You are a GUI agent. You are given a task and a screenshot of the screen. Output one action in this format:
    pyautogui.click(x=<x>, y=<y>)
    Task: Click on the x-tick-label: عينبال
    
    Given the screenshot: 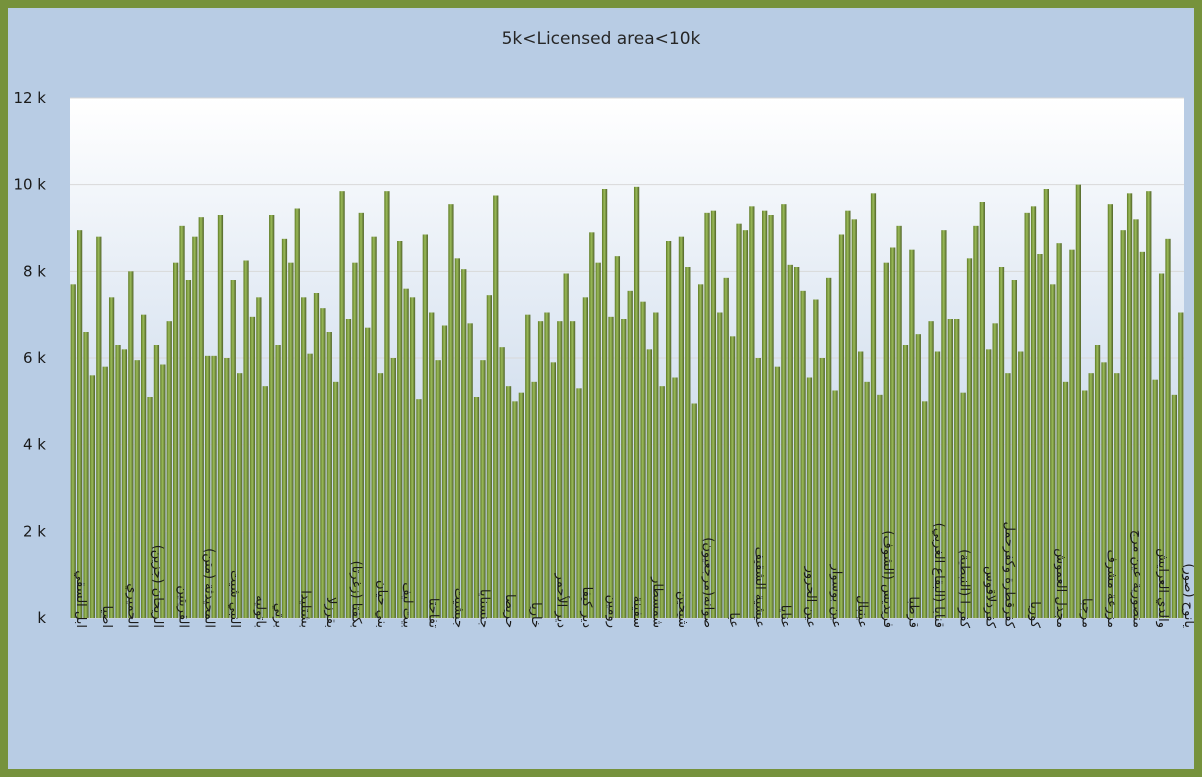 What is the action you would take?
    pyautogui.click(x=861, y=611)
    